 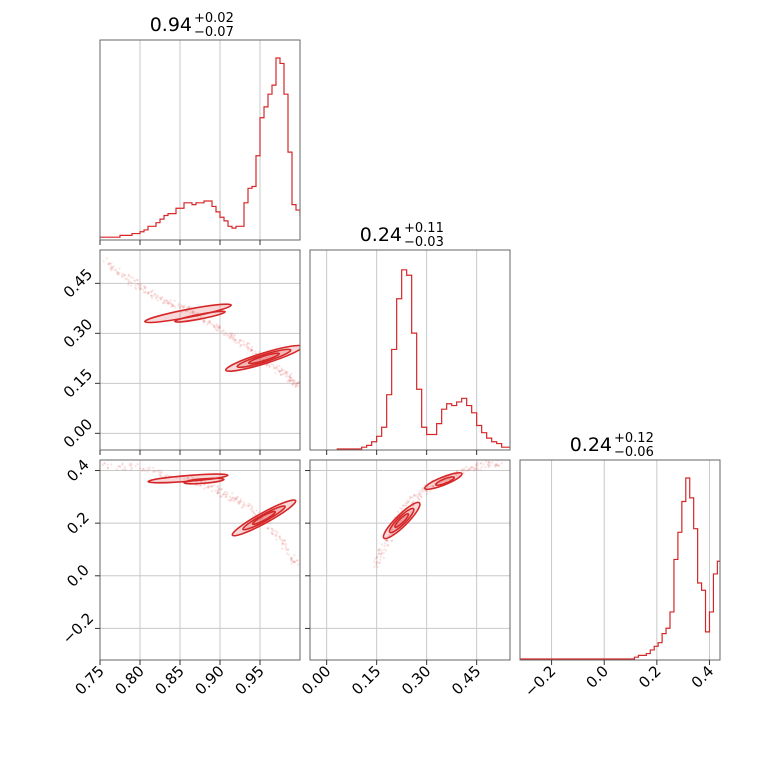 What do you see at coordinates (78, 471) in the screenshot?
I see `y-tick-label: 0.4` at bounding box center [78, 471].